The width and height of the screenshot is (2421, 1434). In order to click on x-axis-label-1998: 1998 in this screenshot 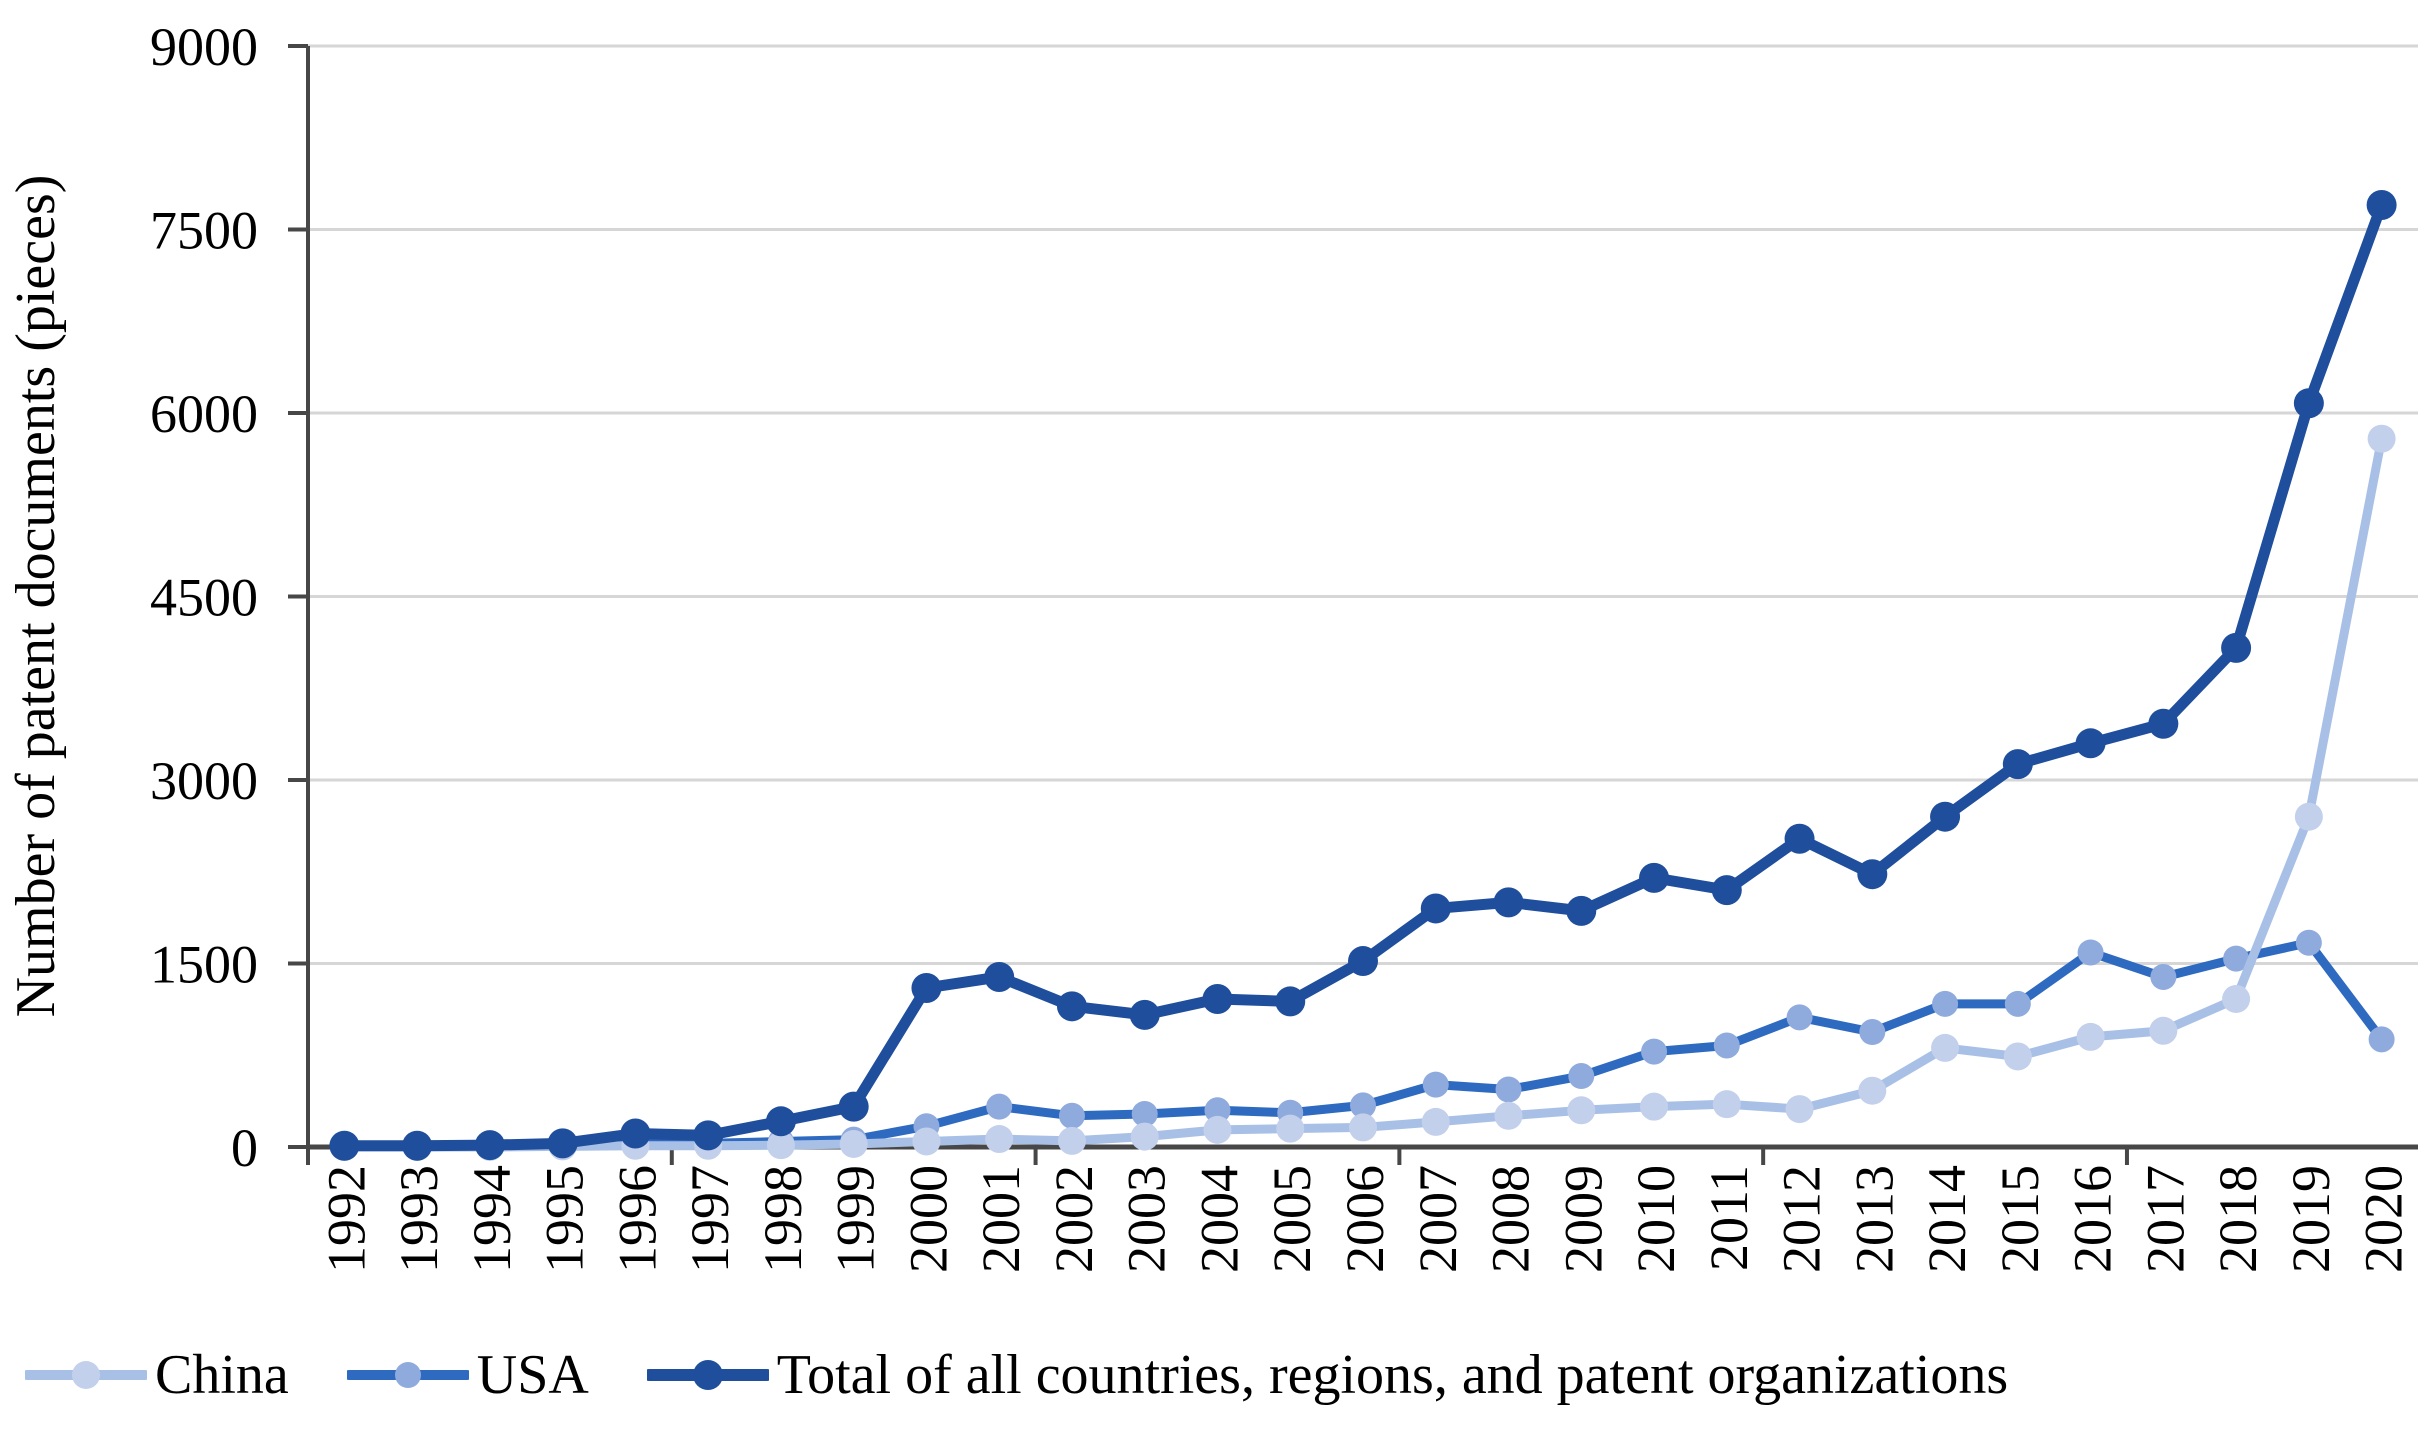, I will do `click(783, 1219)`.